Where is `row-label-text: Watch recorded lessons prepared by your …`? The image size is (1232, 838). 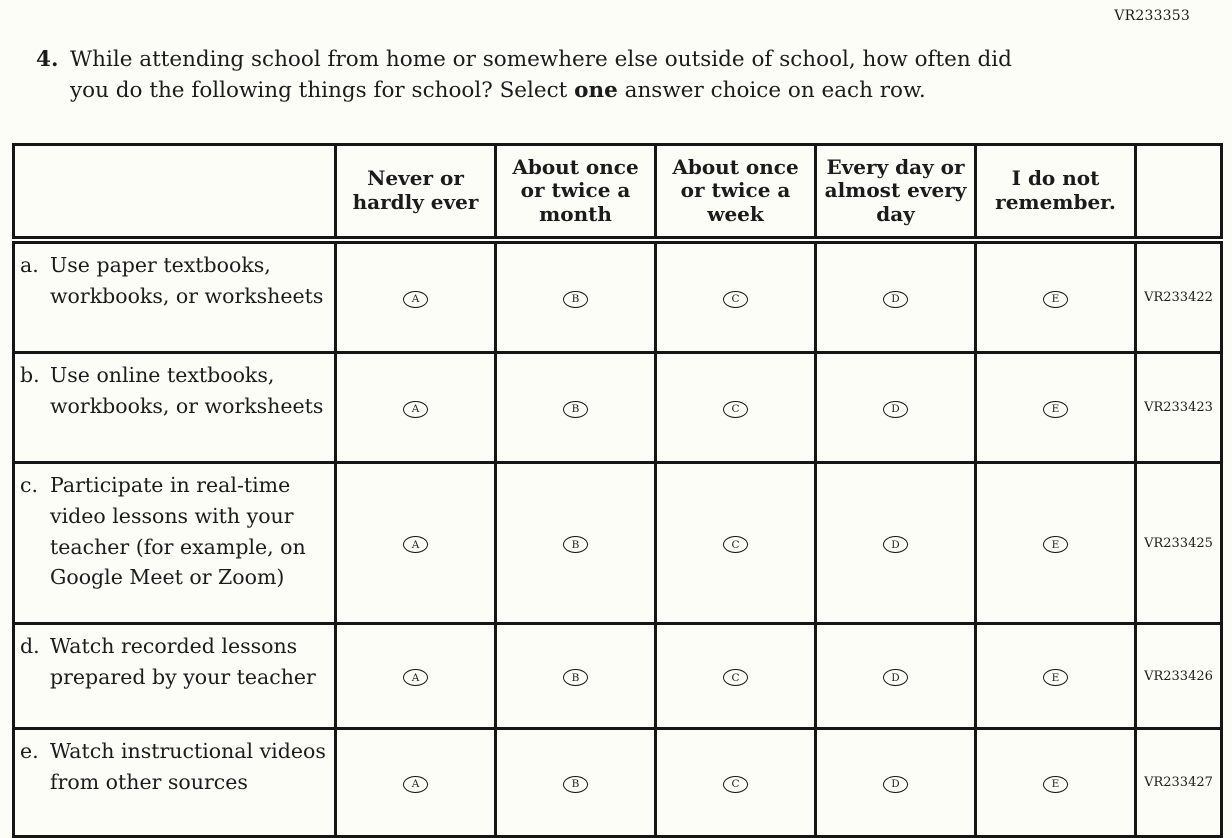 row-label-text: Watch recorded lessons prepared by your … is located at coordinates (183, 661).